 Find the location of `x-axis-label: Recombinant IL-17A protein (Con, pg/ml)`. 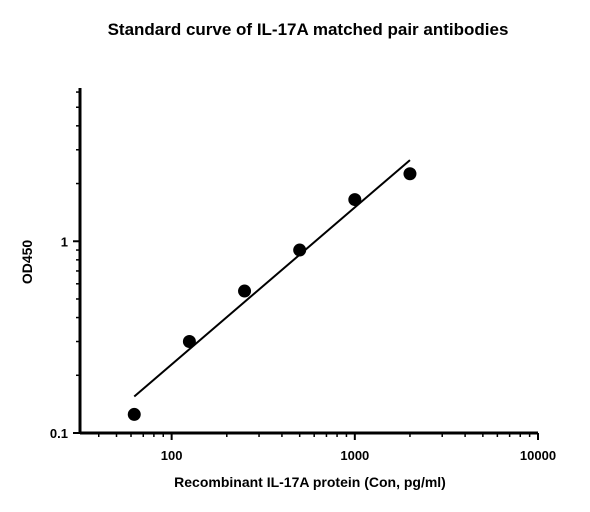

x-axis-label: Recombinant IL-17A protein (Con, pg/ml) is located at coordinates (310, 482).